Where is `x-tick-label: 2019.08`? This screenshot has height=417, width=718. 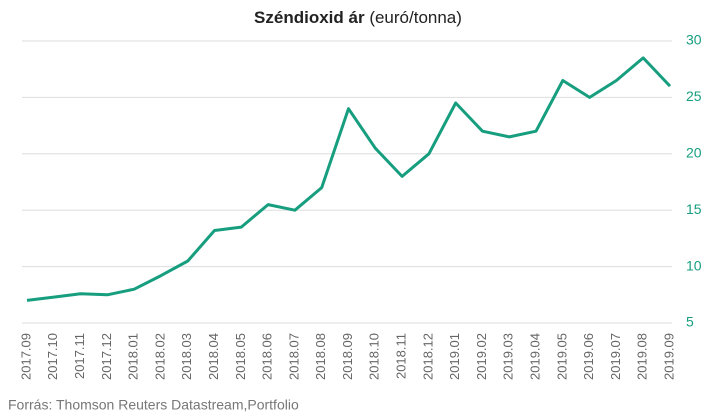
x-tick-label: 2019.08 is located at coordinates (642, 356).